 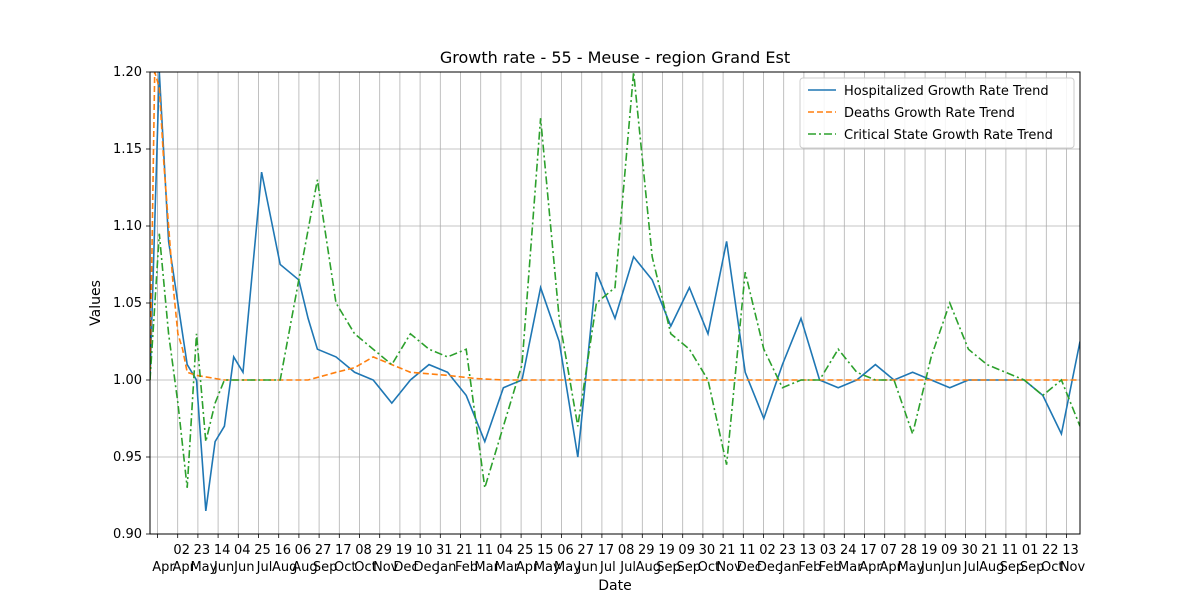 I want to click on legend-box, so click(x=937, y=113).